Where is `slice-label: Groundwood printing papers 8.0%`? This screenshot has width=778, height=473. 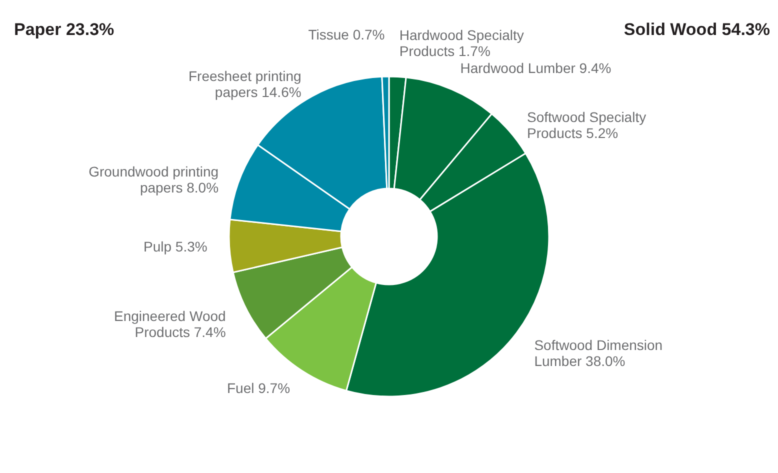
slice-label: Groundwood printing papers 8.0% is located at coordinates (153, 180).